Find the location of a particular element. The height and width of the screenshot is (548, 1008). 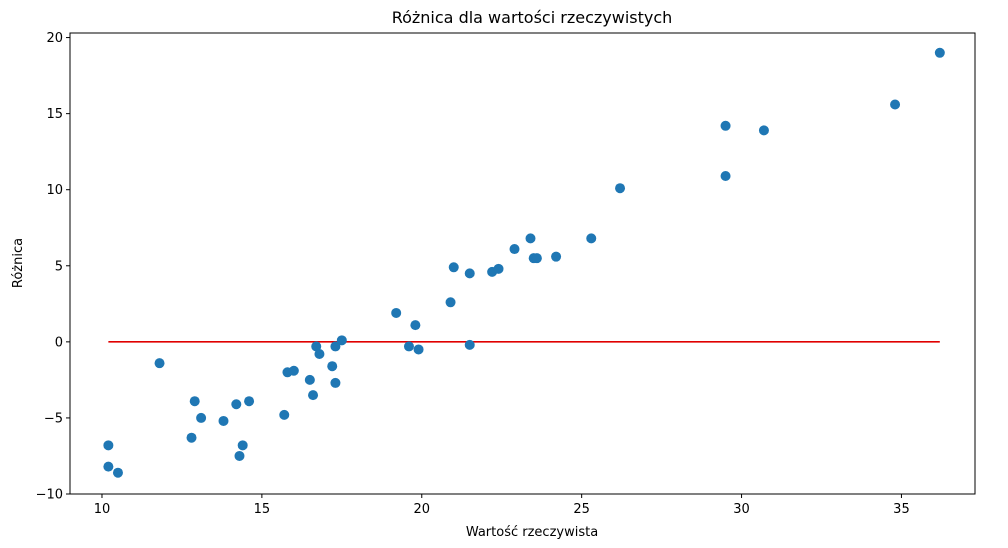

y-tick-label: 10 is located at coordinates (54, 190).